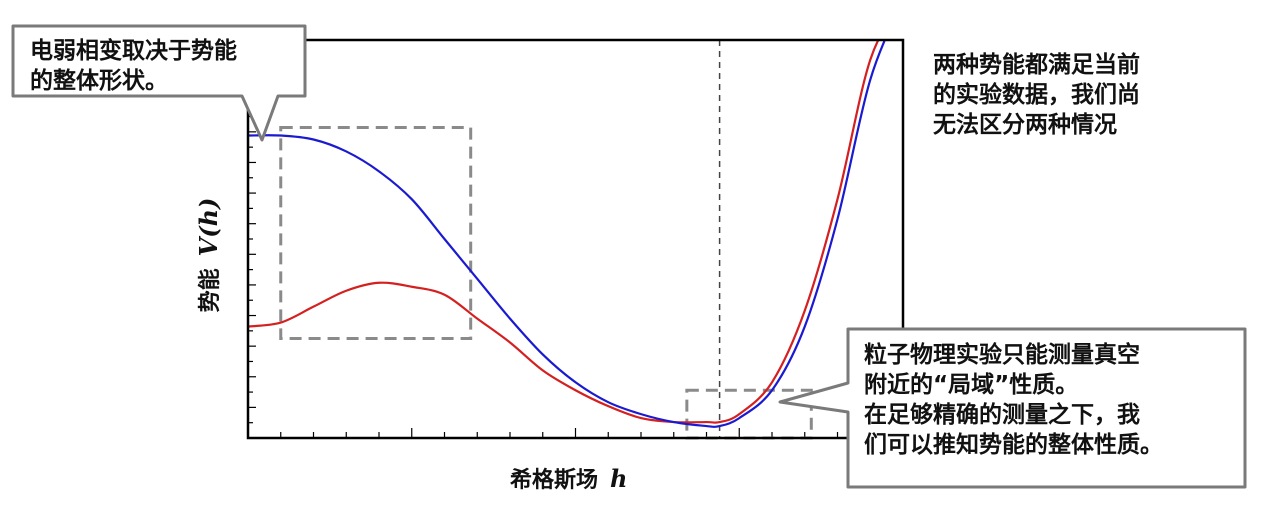  I want to click on right-callout-line: 们可以推知势能的整体性质。, so click(1013, 445).